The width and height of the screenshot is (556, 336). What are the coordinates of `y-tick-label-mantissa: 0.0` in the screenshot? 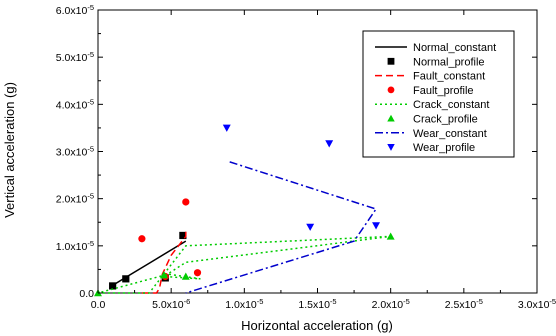 It's located at (86, 294).